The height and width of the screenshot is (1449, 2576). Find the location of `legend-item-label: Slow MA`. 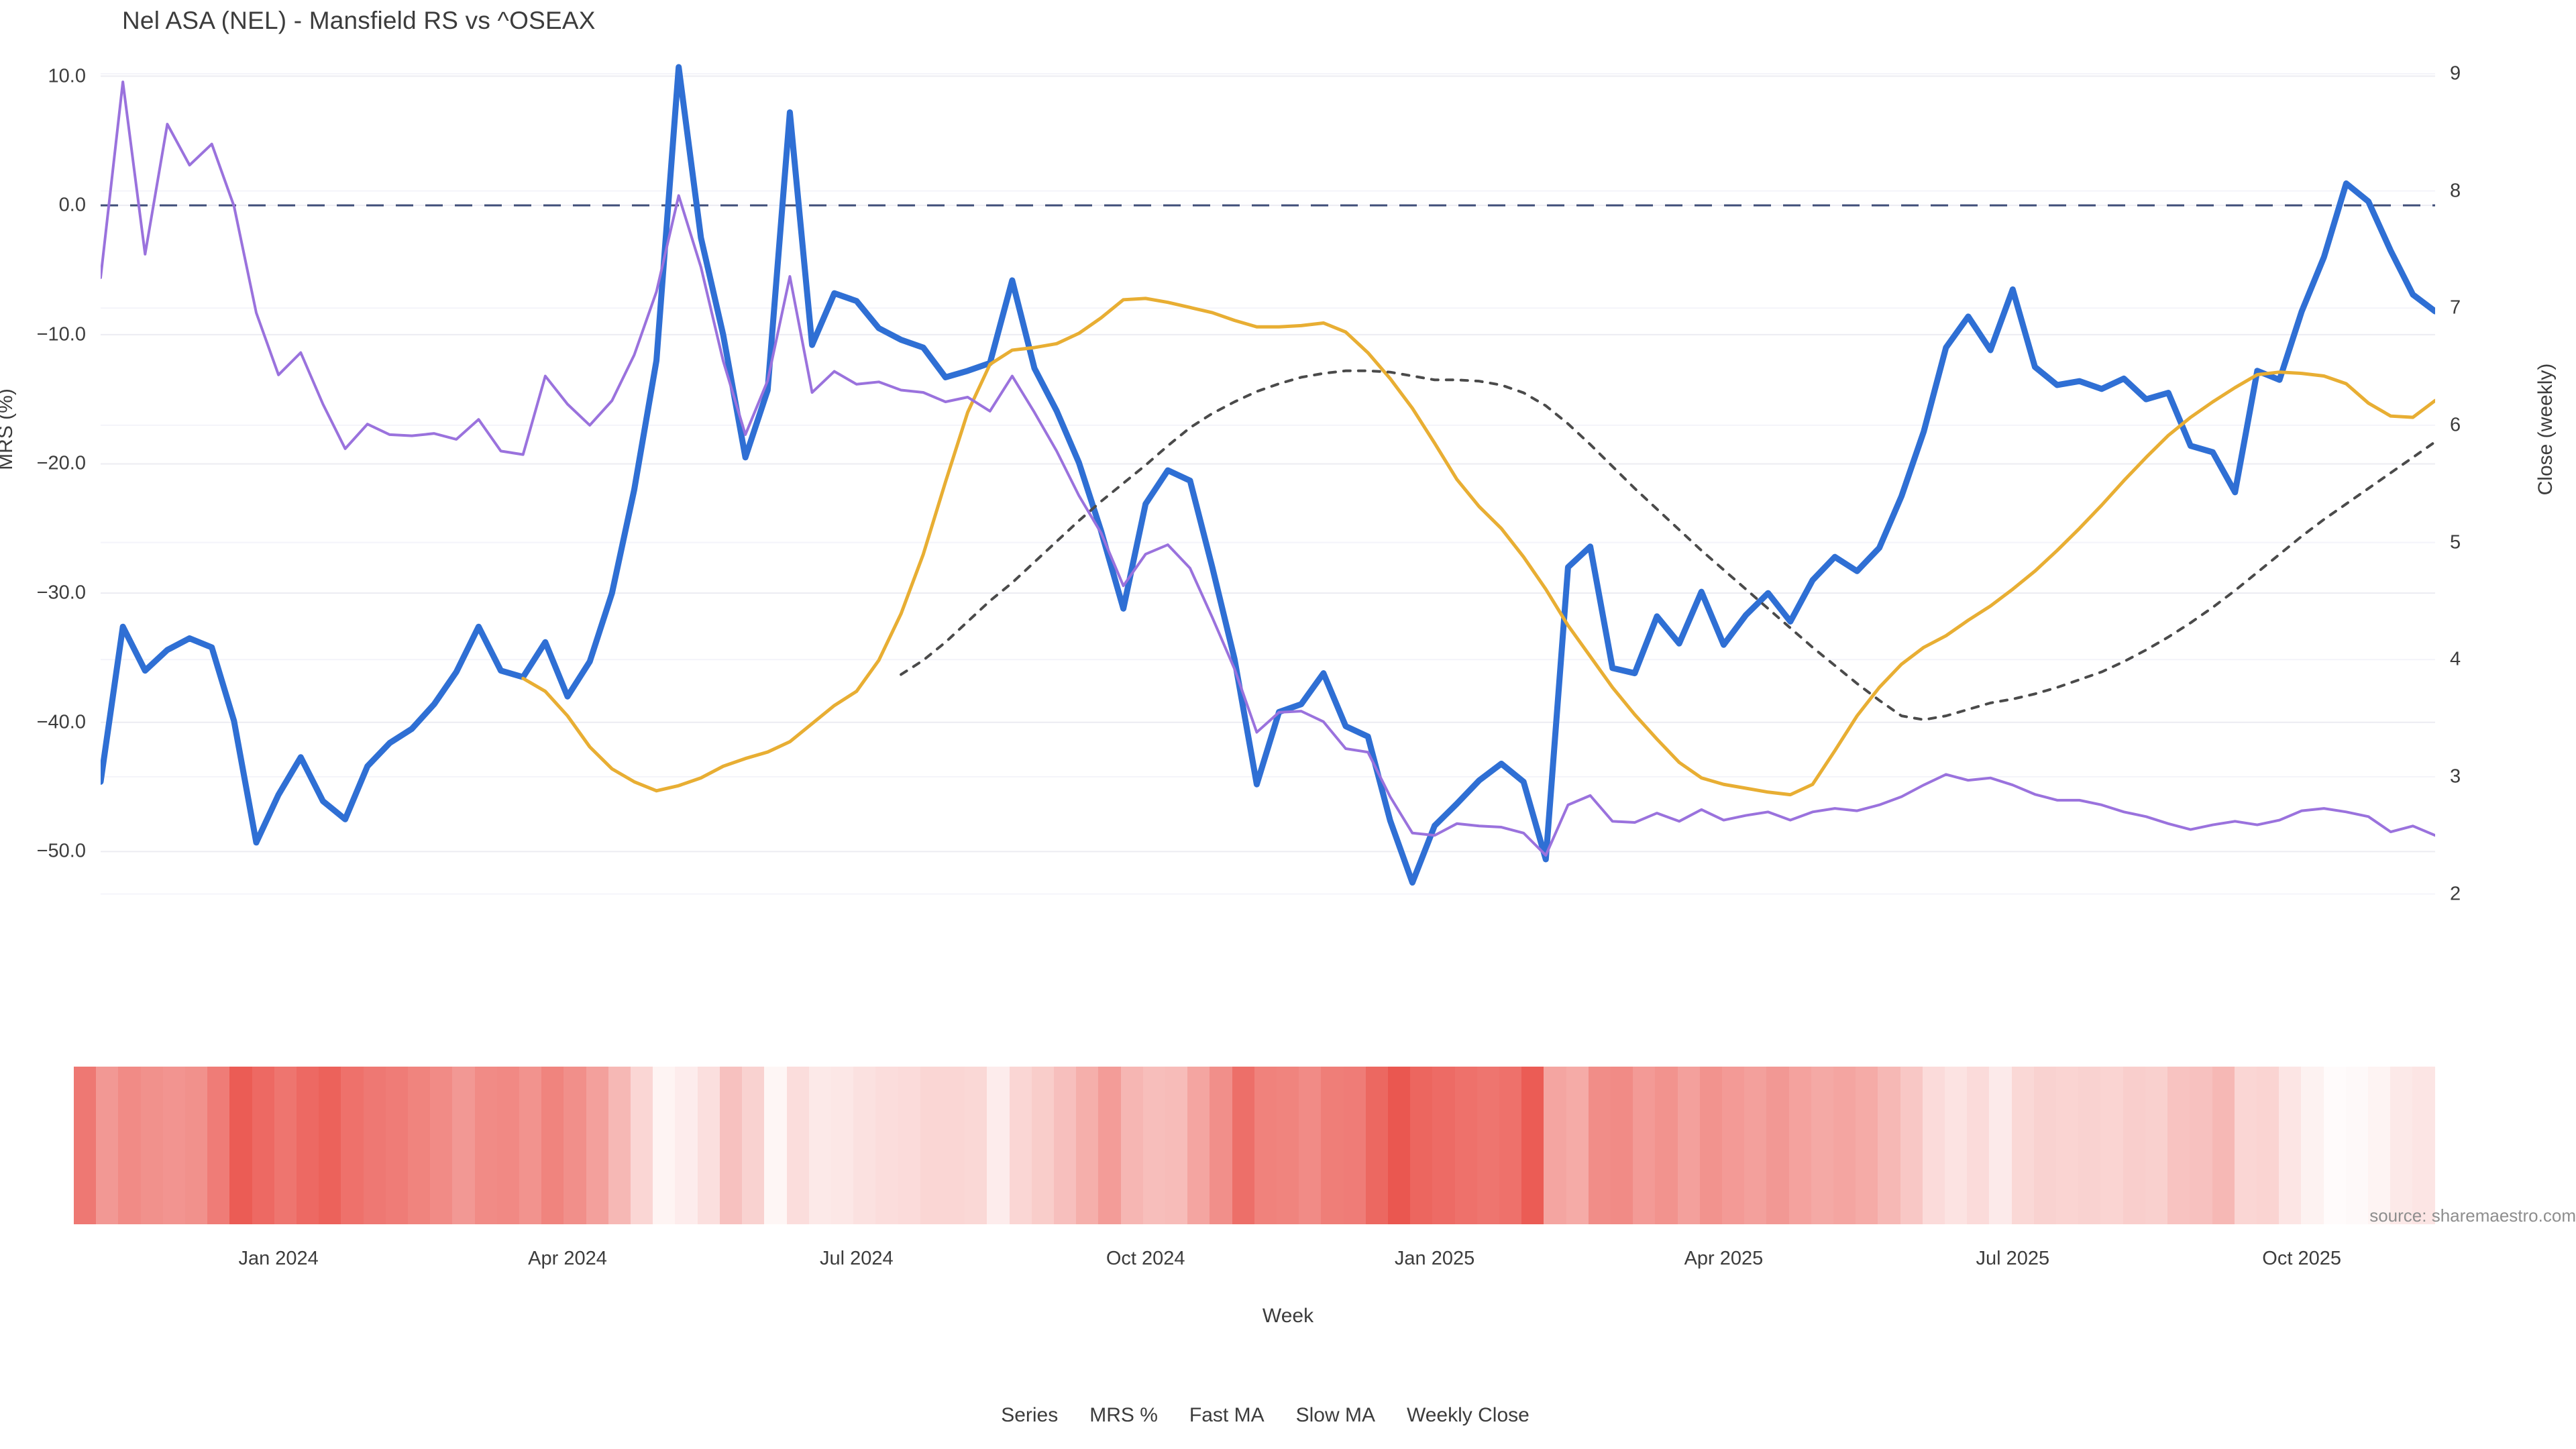

legend-item-label: Slow MA is located at coordinates (1335, 1415).